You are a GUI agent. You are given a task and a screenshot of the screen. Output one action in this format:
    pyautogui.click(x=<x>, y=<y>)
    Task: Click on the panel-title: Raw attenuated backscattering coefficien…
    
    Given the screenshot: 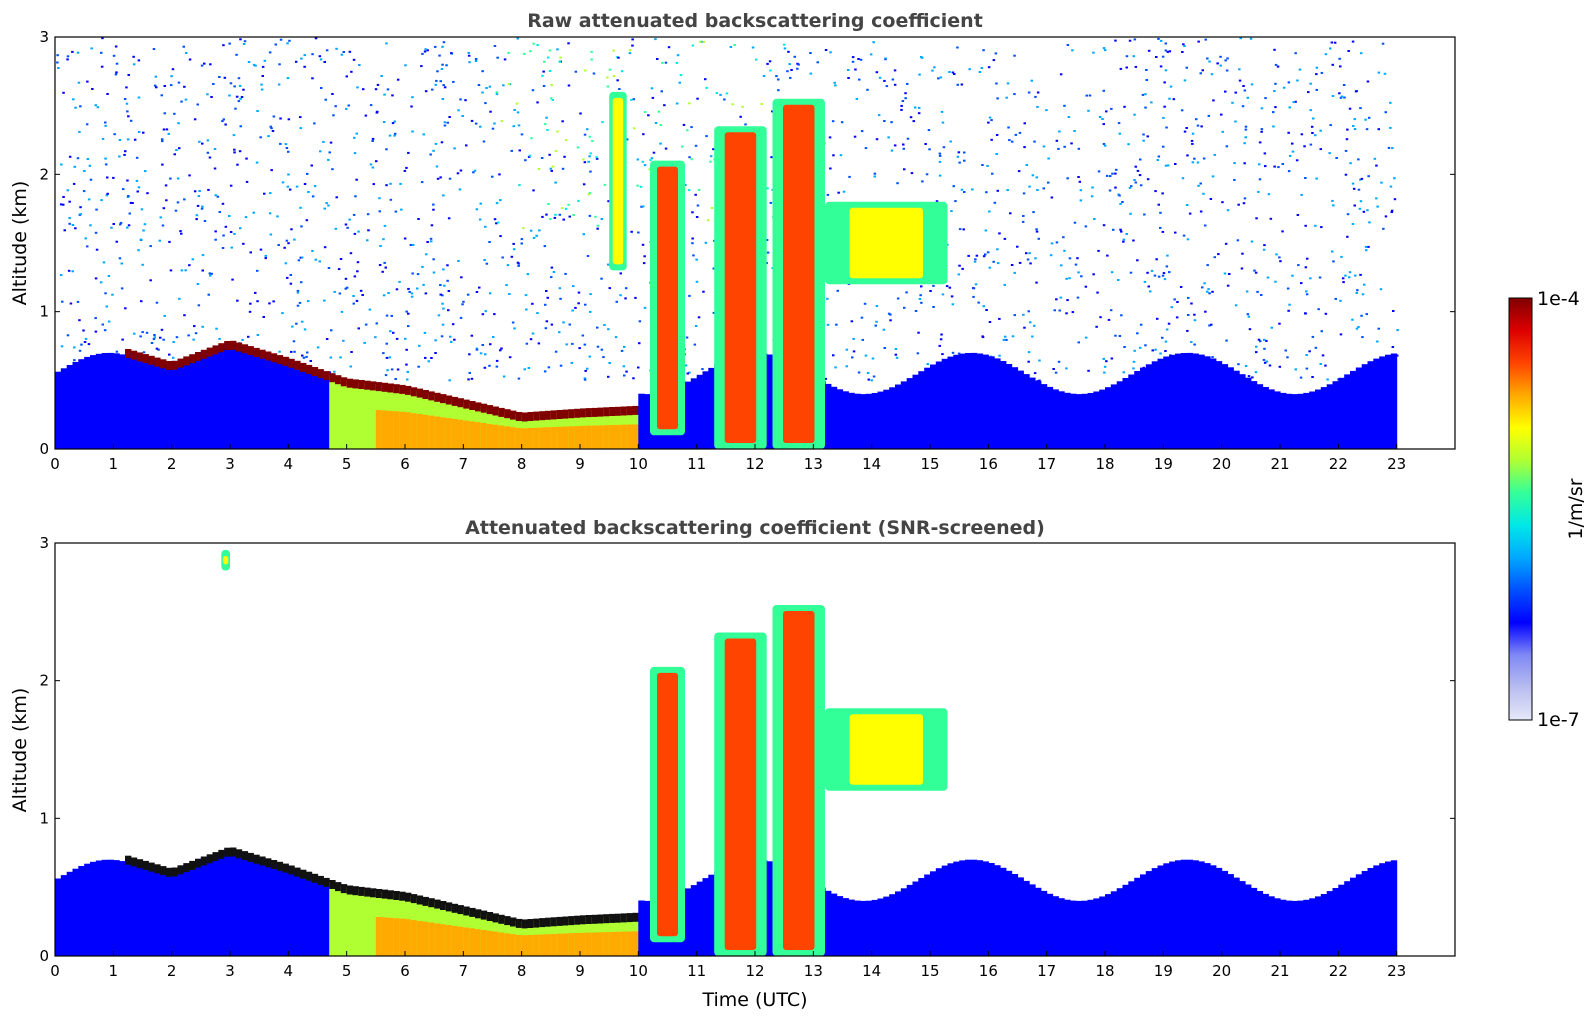 What is the action you would take?
    pyautogui.click(x=755, y=21)
    